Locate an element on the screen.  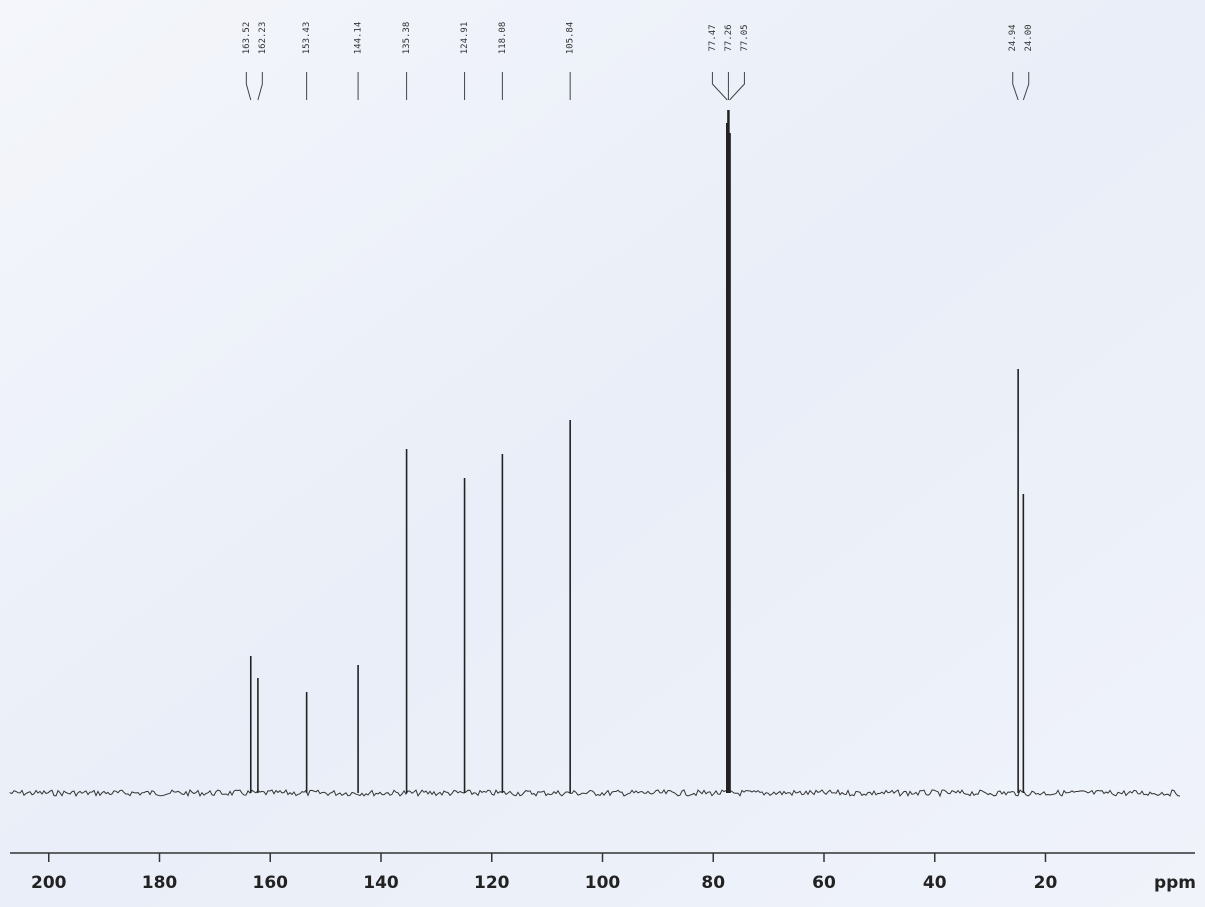
peak-label: 153.43 is located at coordinates (307, 38).